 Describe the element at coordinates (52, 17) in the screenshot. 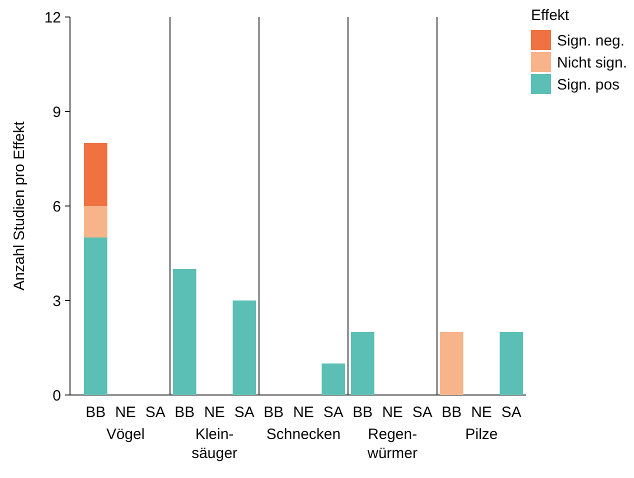

I see `y-tick-label: 12` at that location.